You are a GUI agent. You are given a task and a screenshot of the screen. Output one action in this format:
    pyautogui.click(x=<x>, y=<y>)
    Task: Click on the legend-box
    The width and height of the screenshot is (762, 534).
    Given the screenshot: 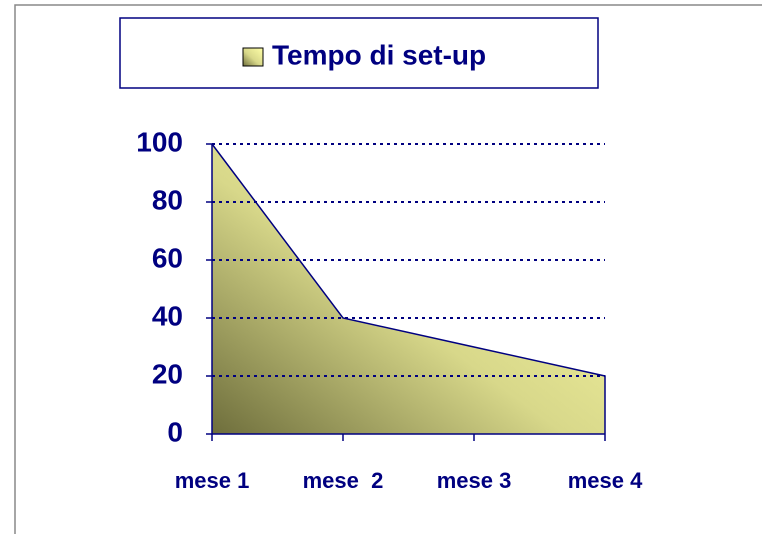 What is the action you would take?
    pyautogui.click(x=359, y=53)
    